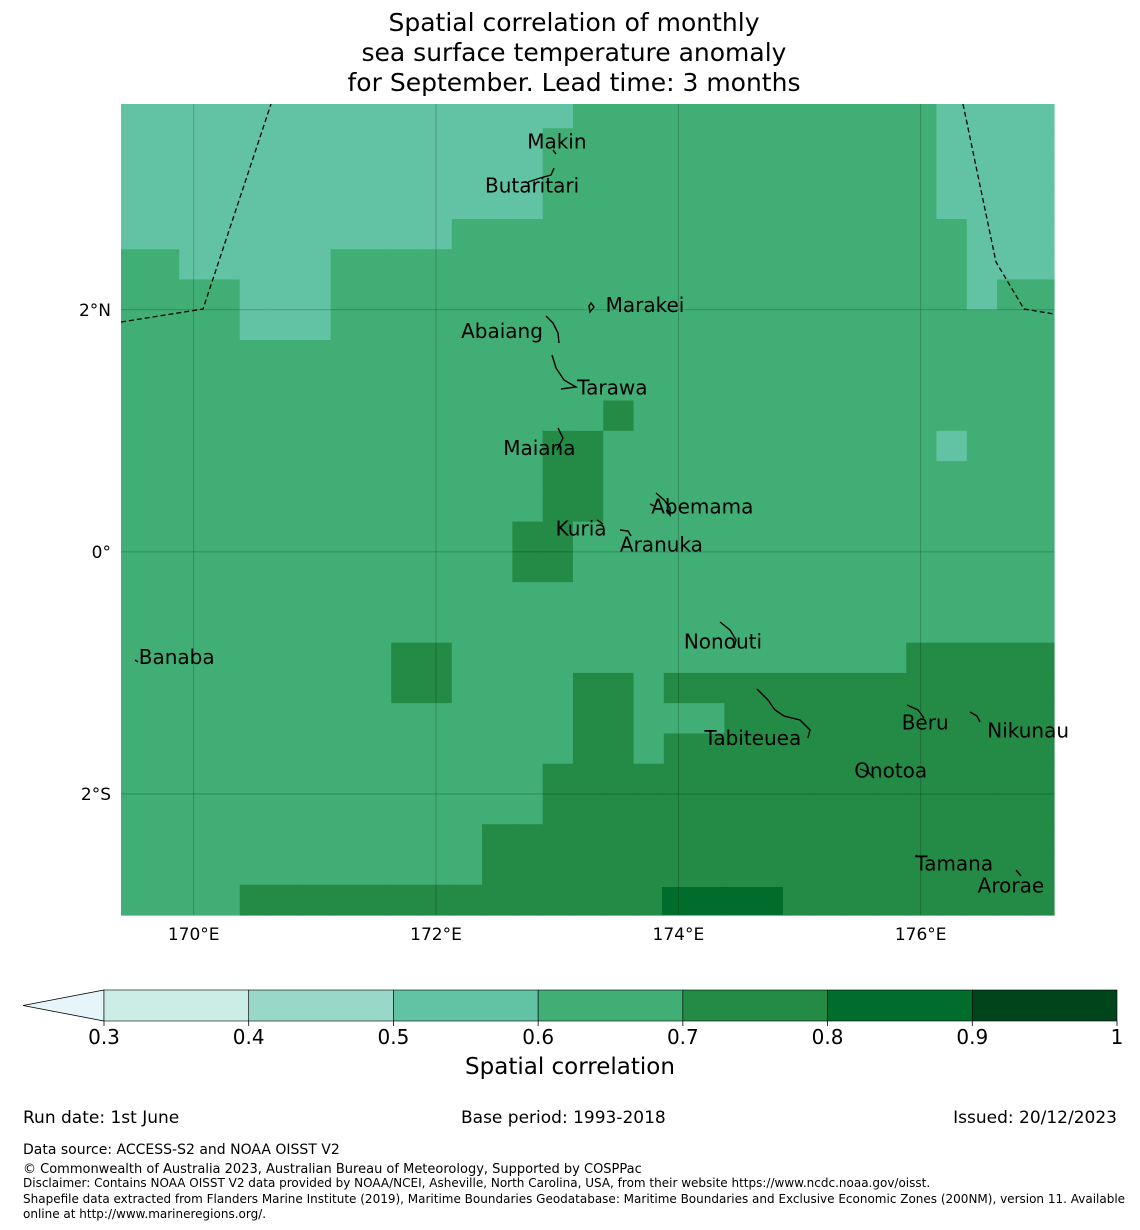 The width and height of the screenshot is (1140, 1230). Describe the element at coordinates (591, 307) in the screenshot. I see `coast-marakei` at that location.